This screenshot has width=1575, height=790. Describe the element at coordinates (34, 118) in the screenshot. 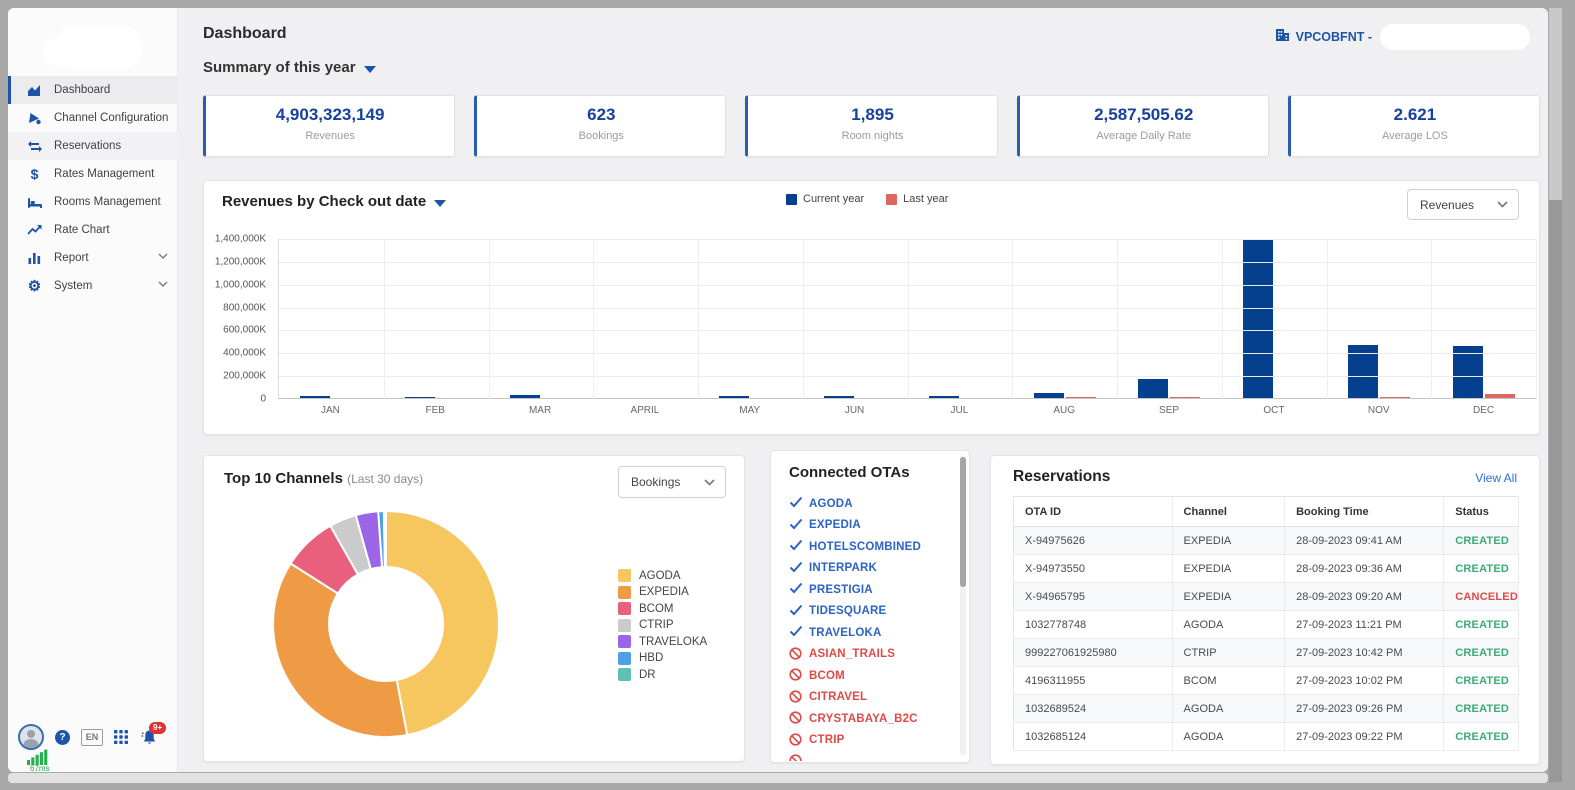

I see `channel-config-icon` at that location.